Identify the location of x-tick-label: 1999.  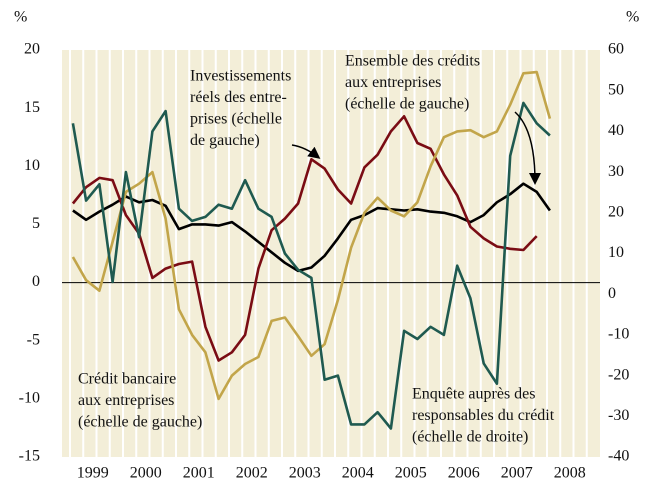
(93, 473).